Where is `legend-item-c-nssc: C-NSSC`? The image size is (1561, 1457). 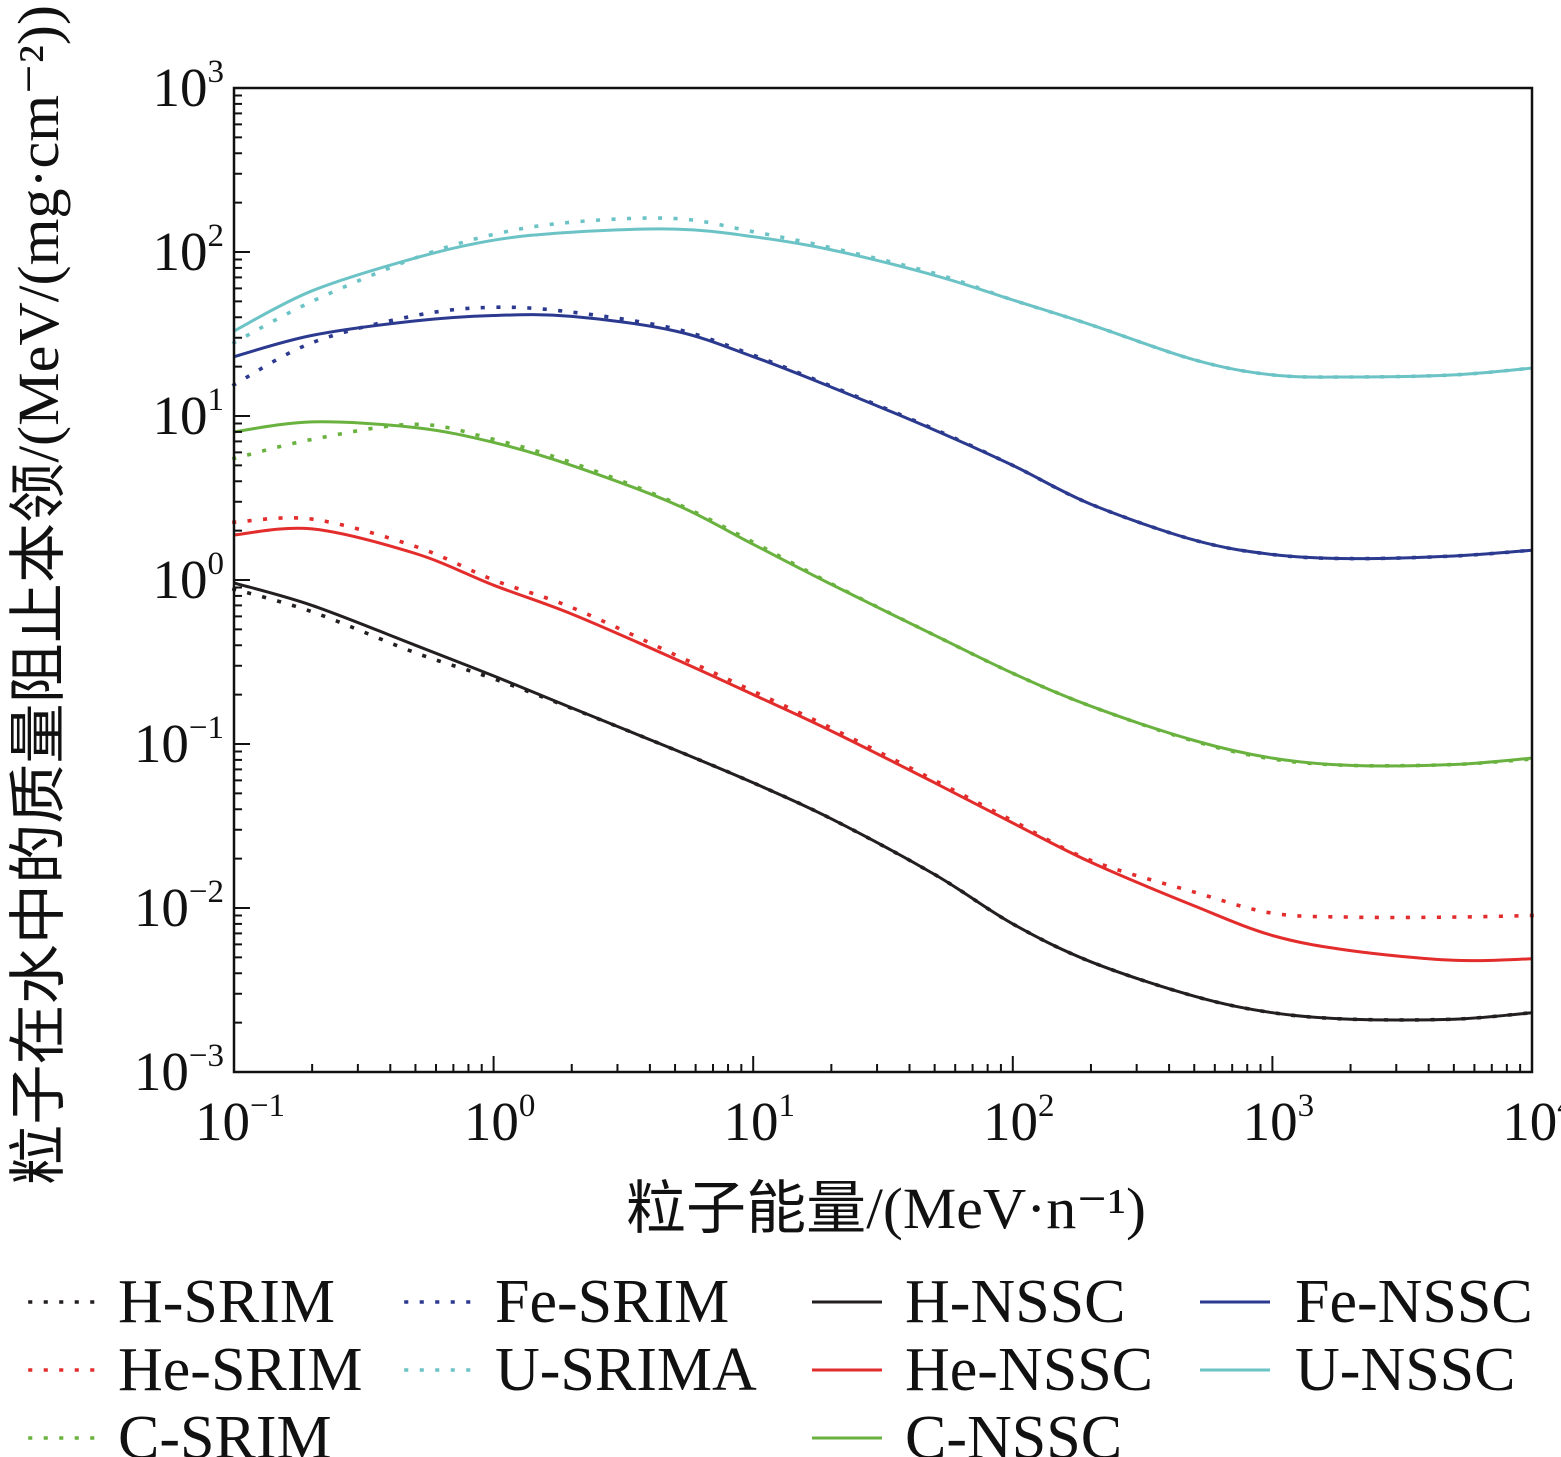 legend-item-c-nssc: C-NSSC is located at coordinates (967, 1430).